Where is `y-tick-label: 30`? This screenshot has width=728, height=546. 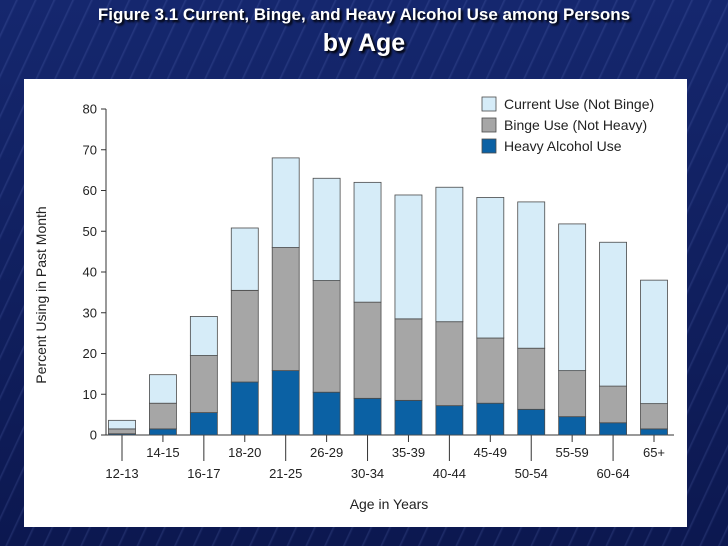 y-tick-label: 30 is located at coordinates (90, 312).